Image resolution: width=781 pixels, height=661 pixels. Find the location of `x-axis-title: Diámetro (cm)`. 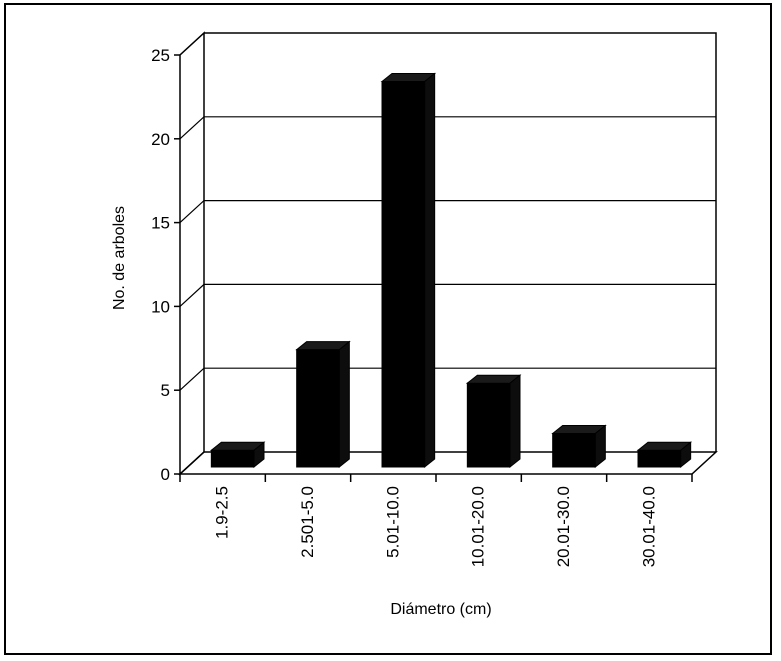

x-axis-title: Diámetro (cm) is located at coordinates (440, 609).